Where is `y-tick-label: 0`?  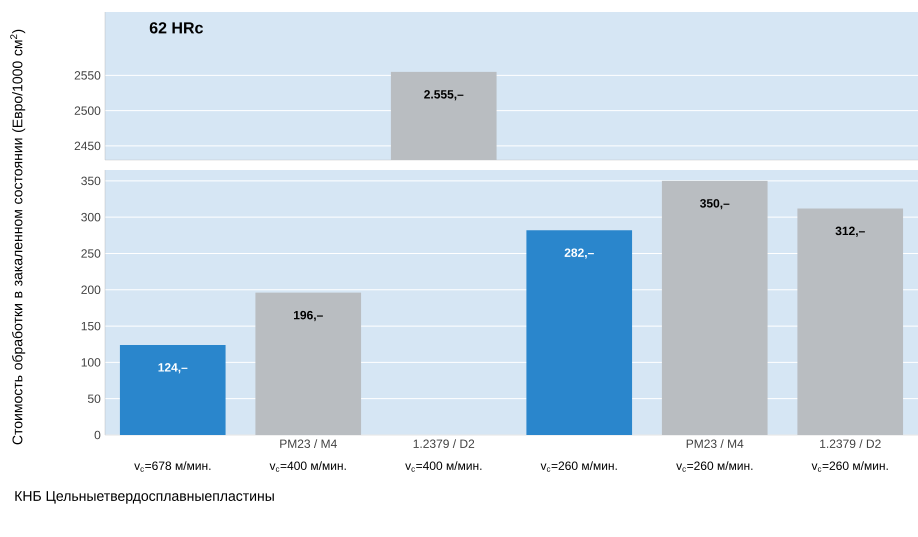
y-tick-label: 0 is located at coordinates (97, 435).